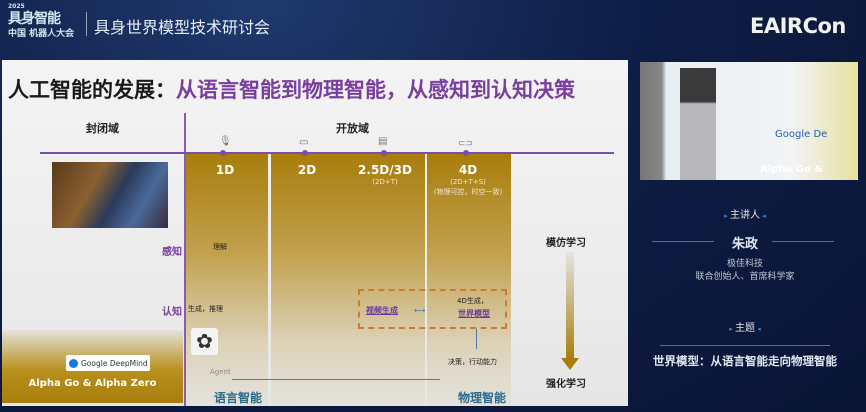  What do you see at coordinates (566, 243) in the screenshot?
I see `imitation-label: 模仿学习` at bounding box center [566, 243].